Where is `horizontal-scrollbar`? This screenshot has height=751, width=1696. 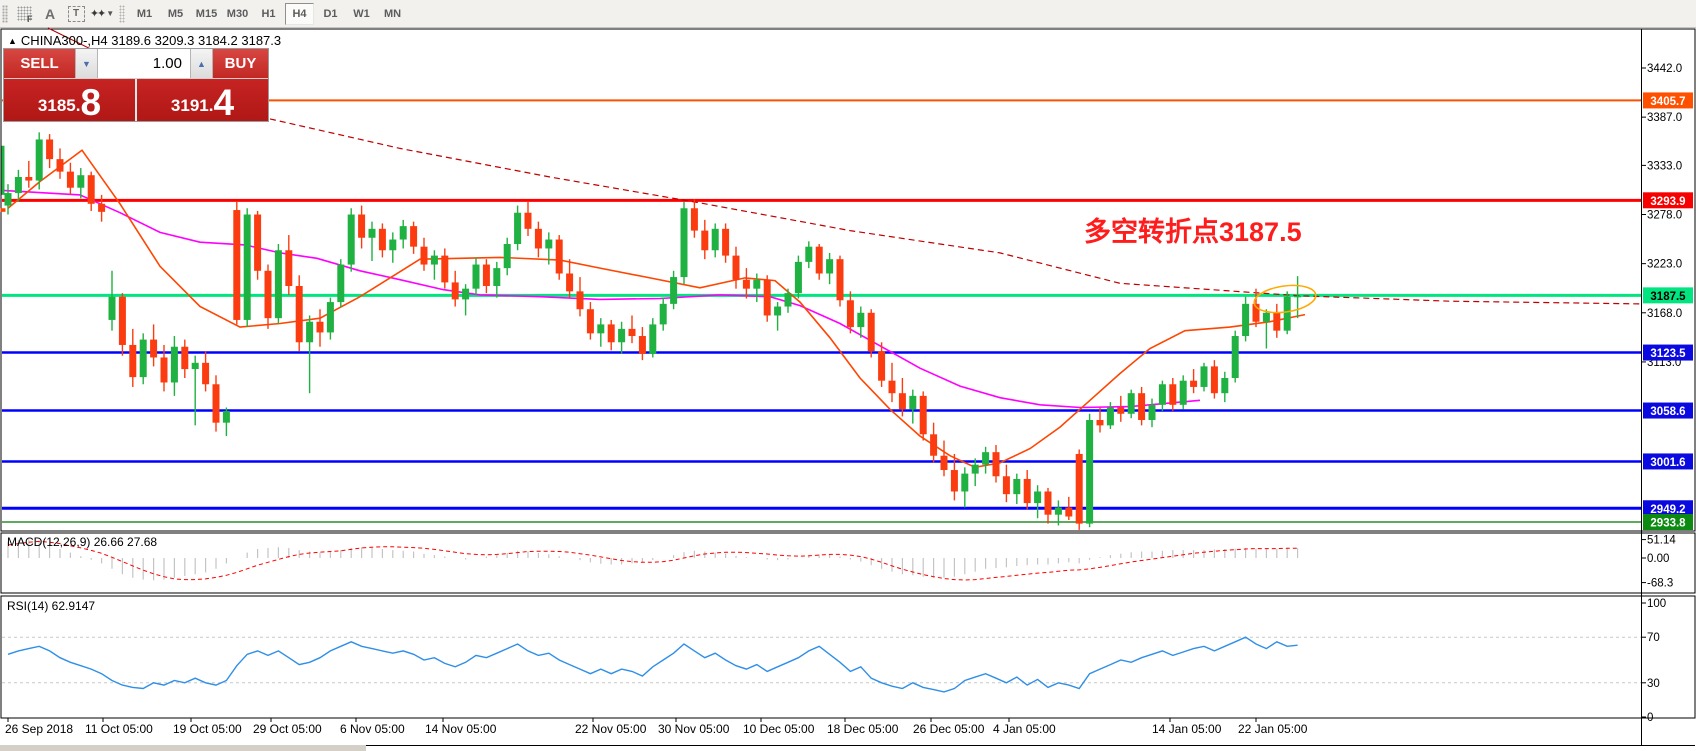
horizontal-scrollbar is located at coordinates (183, 748).